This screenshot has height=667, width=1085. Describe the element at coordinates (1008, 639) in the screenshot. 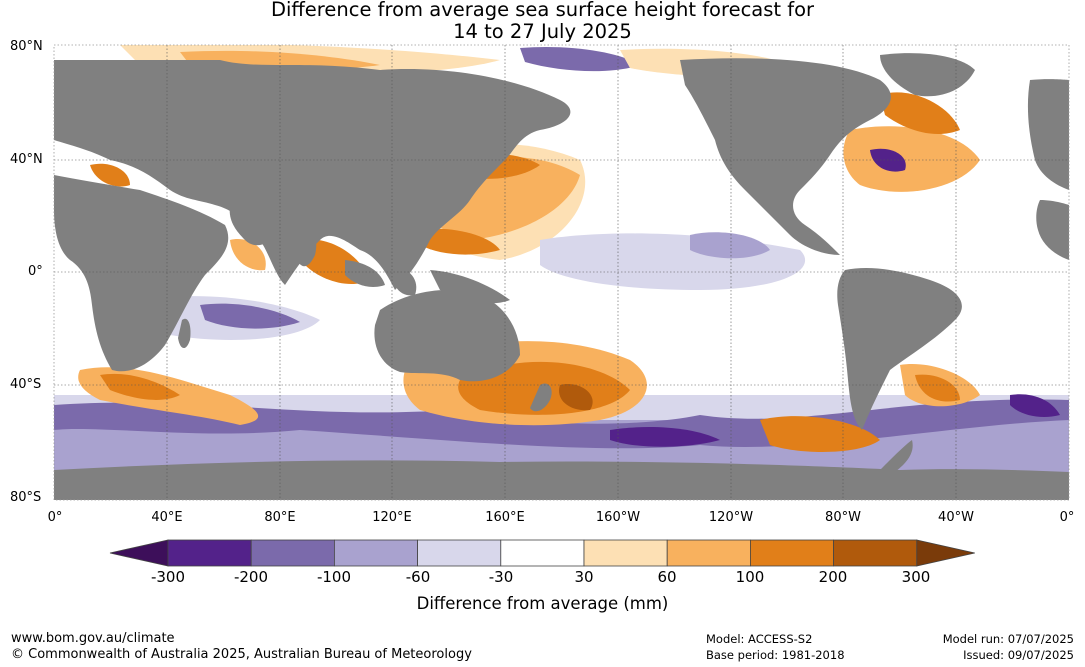

I see `footer-model-run: Model run: 07/07/2025` at that location.